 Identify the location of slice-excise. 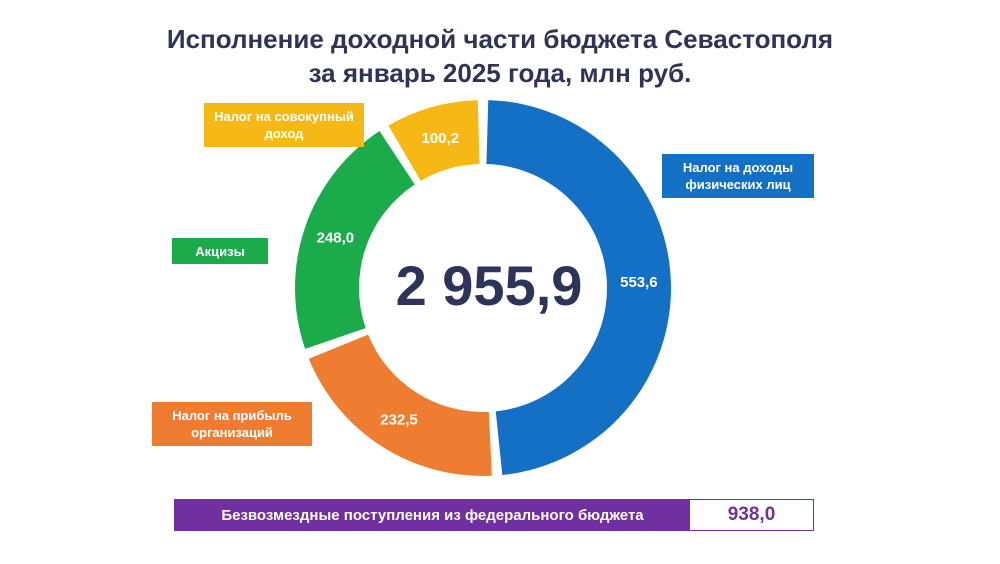
(355, 240).